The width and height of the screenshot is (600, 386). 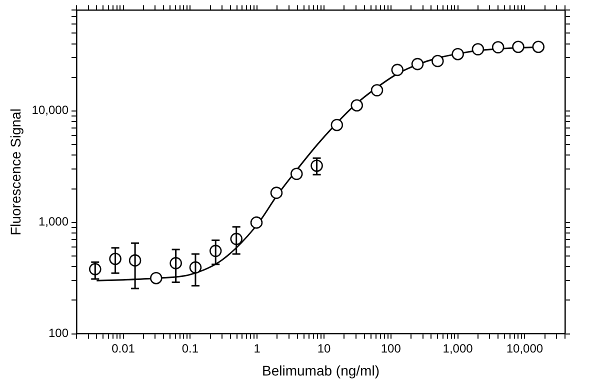 I want to click on x-tick-label: 0.1, so click(x=190, y=348).